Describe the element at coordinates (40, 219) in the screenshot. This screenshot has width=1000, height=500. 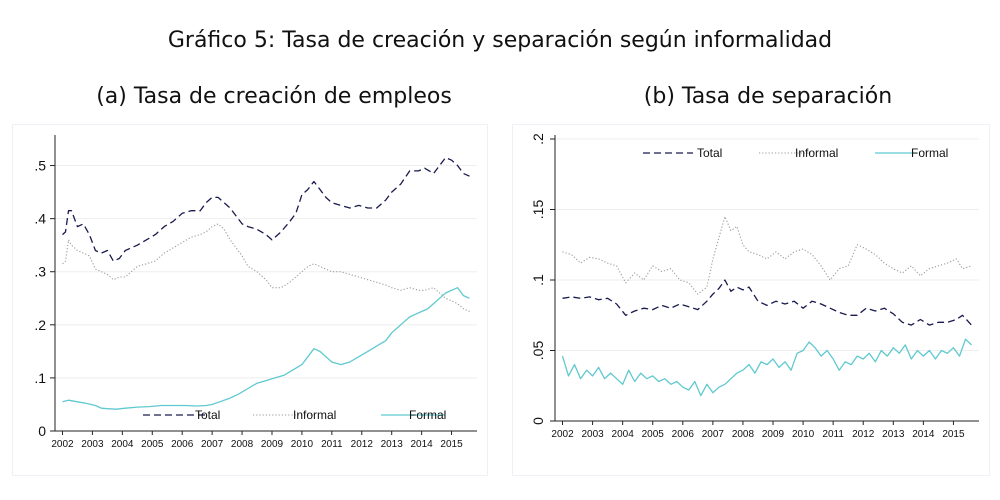
I see `chart-a-ytick-label: .4` at that location.